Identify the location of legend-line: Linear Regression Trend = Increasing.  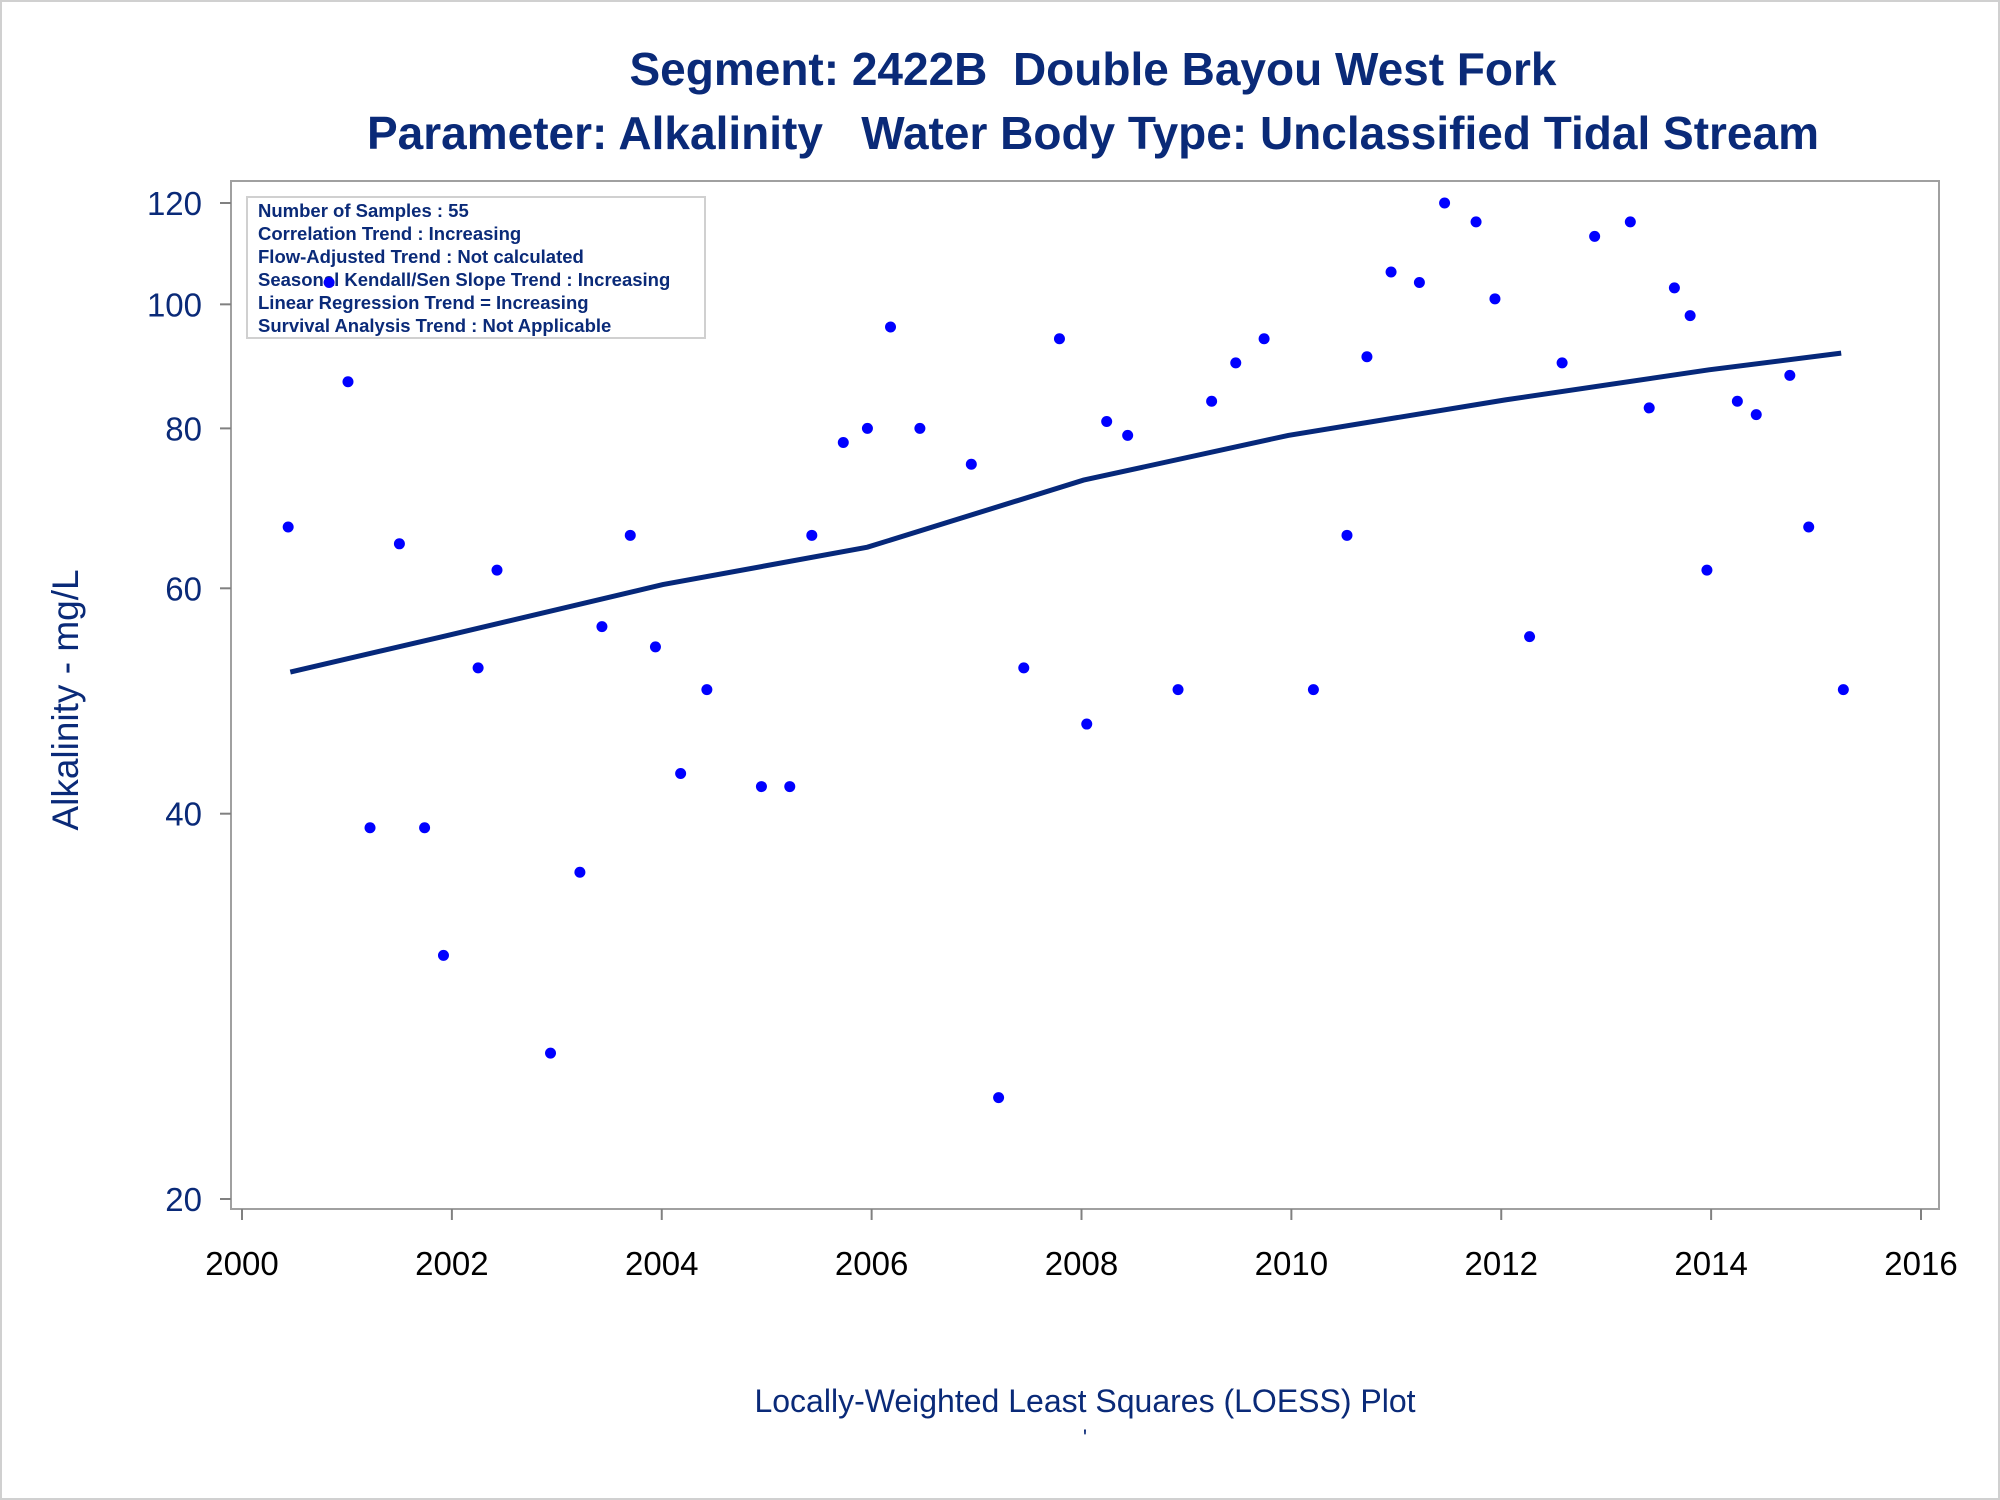
(423, 302).